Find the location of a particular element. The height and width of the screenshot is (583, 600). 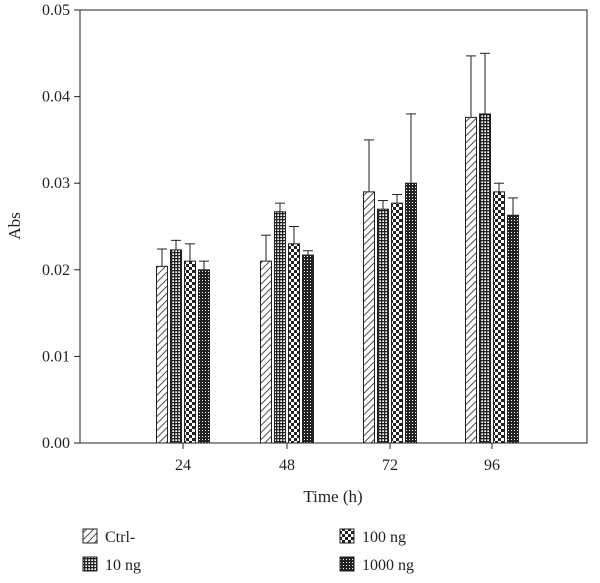

x-tick-label: 48 is located at coordinates (287, 465).